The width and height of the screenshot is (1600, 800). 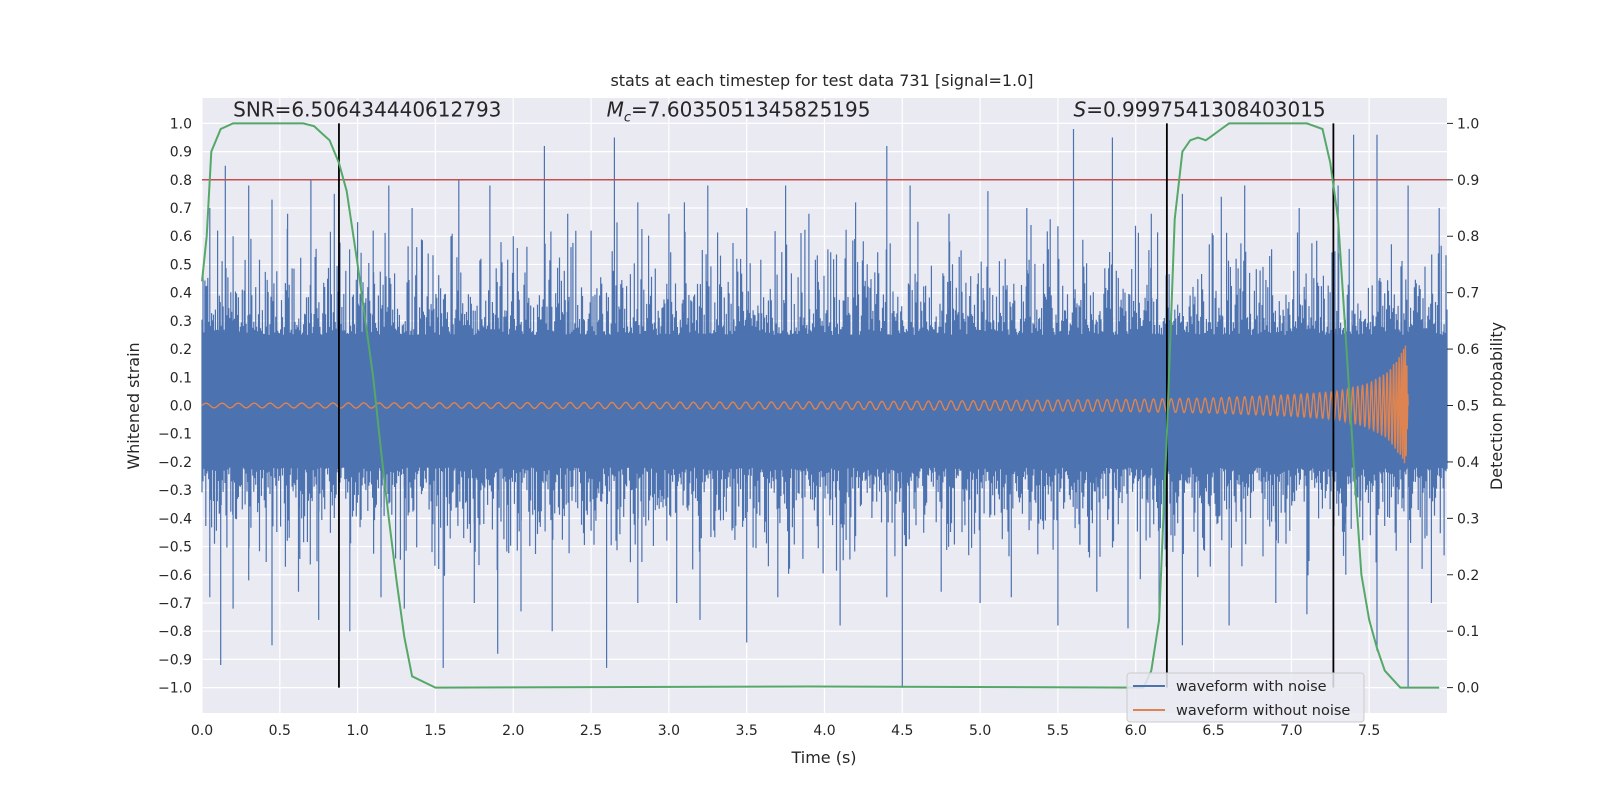 What do you see at coordinates (181, 209) in the screenshot?
I see `y-left-tick-label: 0.7` at bounding box center [181, 209].